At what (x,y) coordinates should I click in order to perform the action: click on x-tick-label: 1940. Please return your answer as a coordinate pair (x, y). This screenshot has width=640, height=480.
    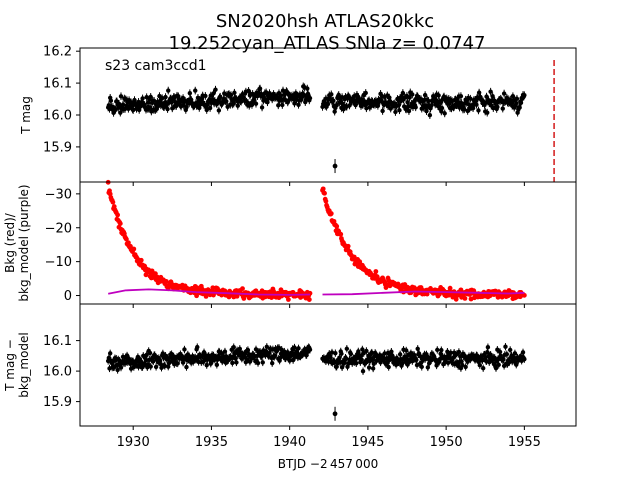
    Looking at the image, I should click on (289, 442).